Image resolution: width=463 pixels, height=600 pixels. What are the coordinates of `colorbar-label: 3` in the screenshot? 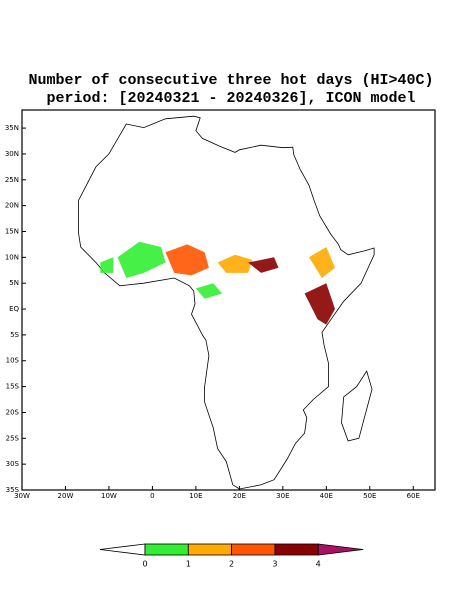 It's located at (274, 564).